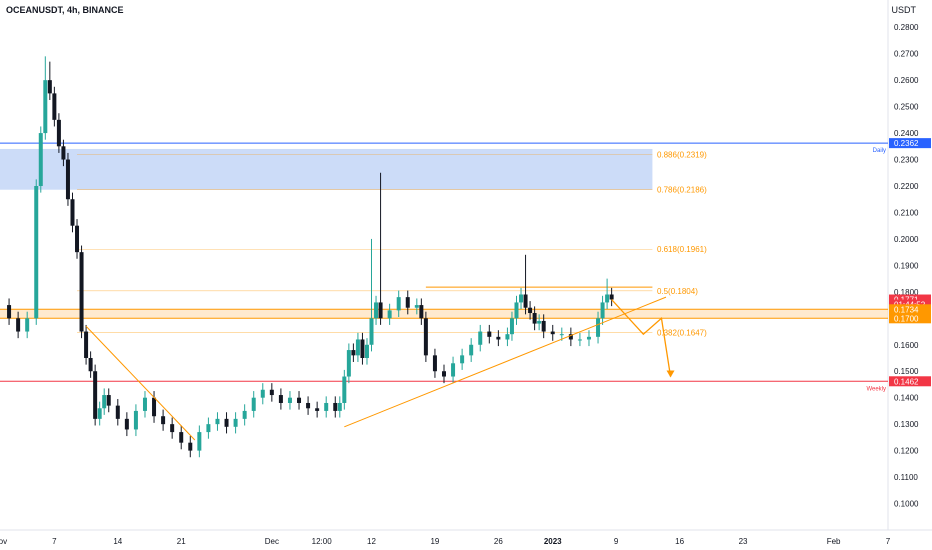  I want to click on price-tag-label: 0.2362, so click(906, 143).